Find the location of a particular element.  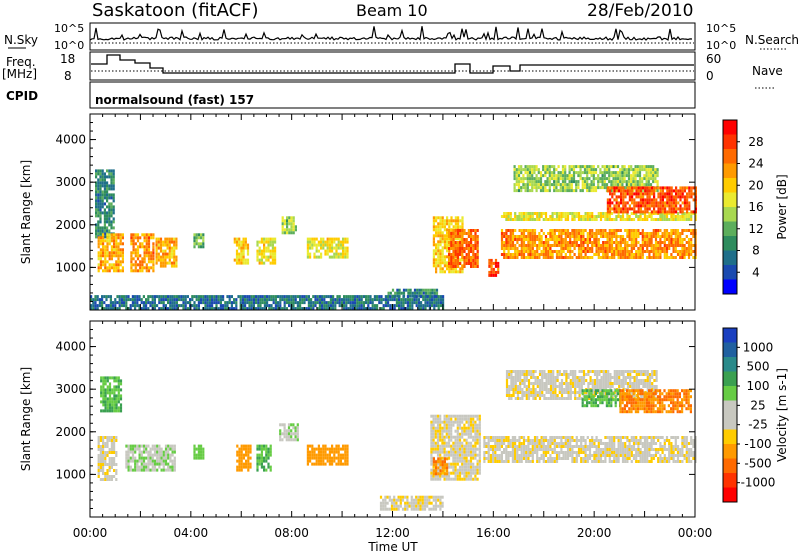

freq-label-line2: [MHz] is located at coordinates (19, 74).